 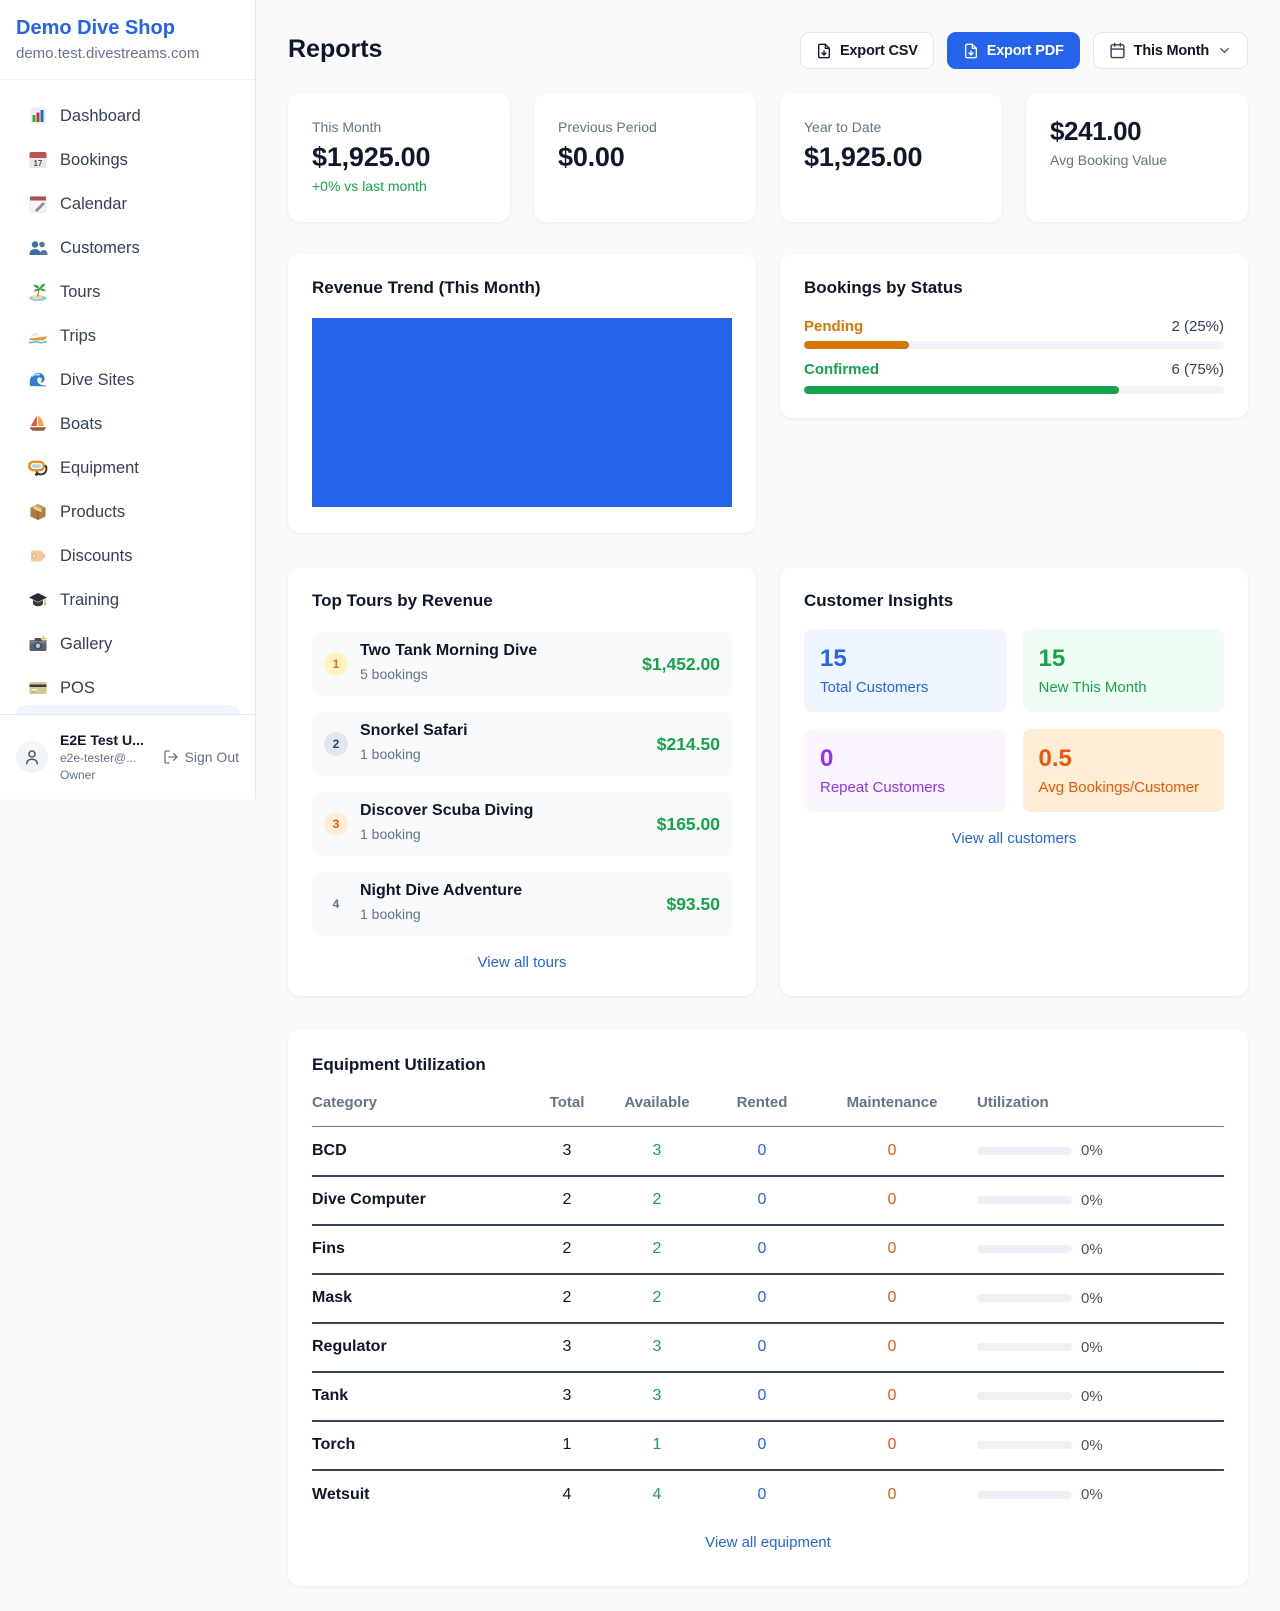 I want to click on svg-text: 17, so click(x=38, y=163).